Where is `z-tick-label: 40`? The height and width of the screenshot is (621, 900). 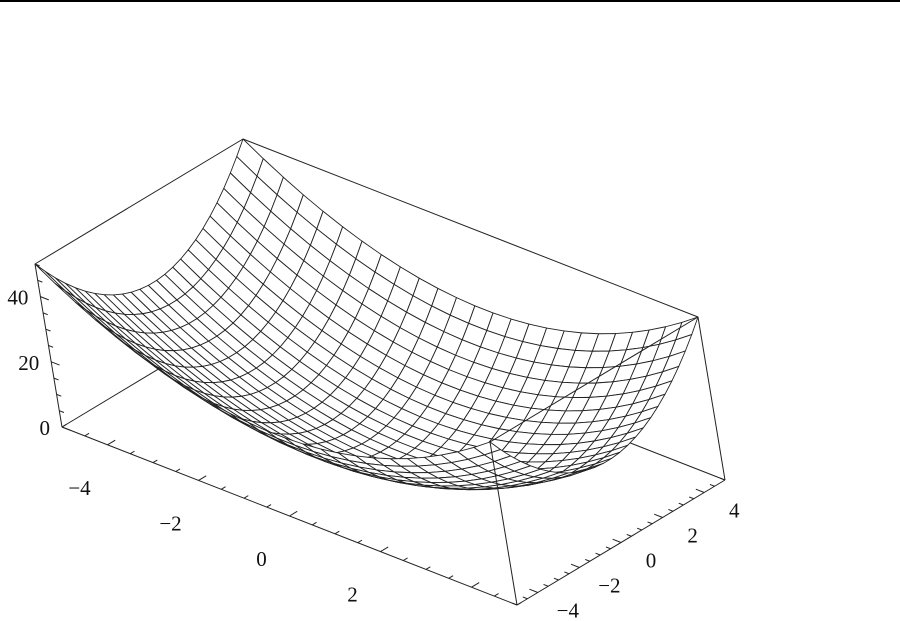 z-tick-label: 40 is located at coordinates (17, 298).